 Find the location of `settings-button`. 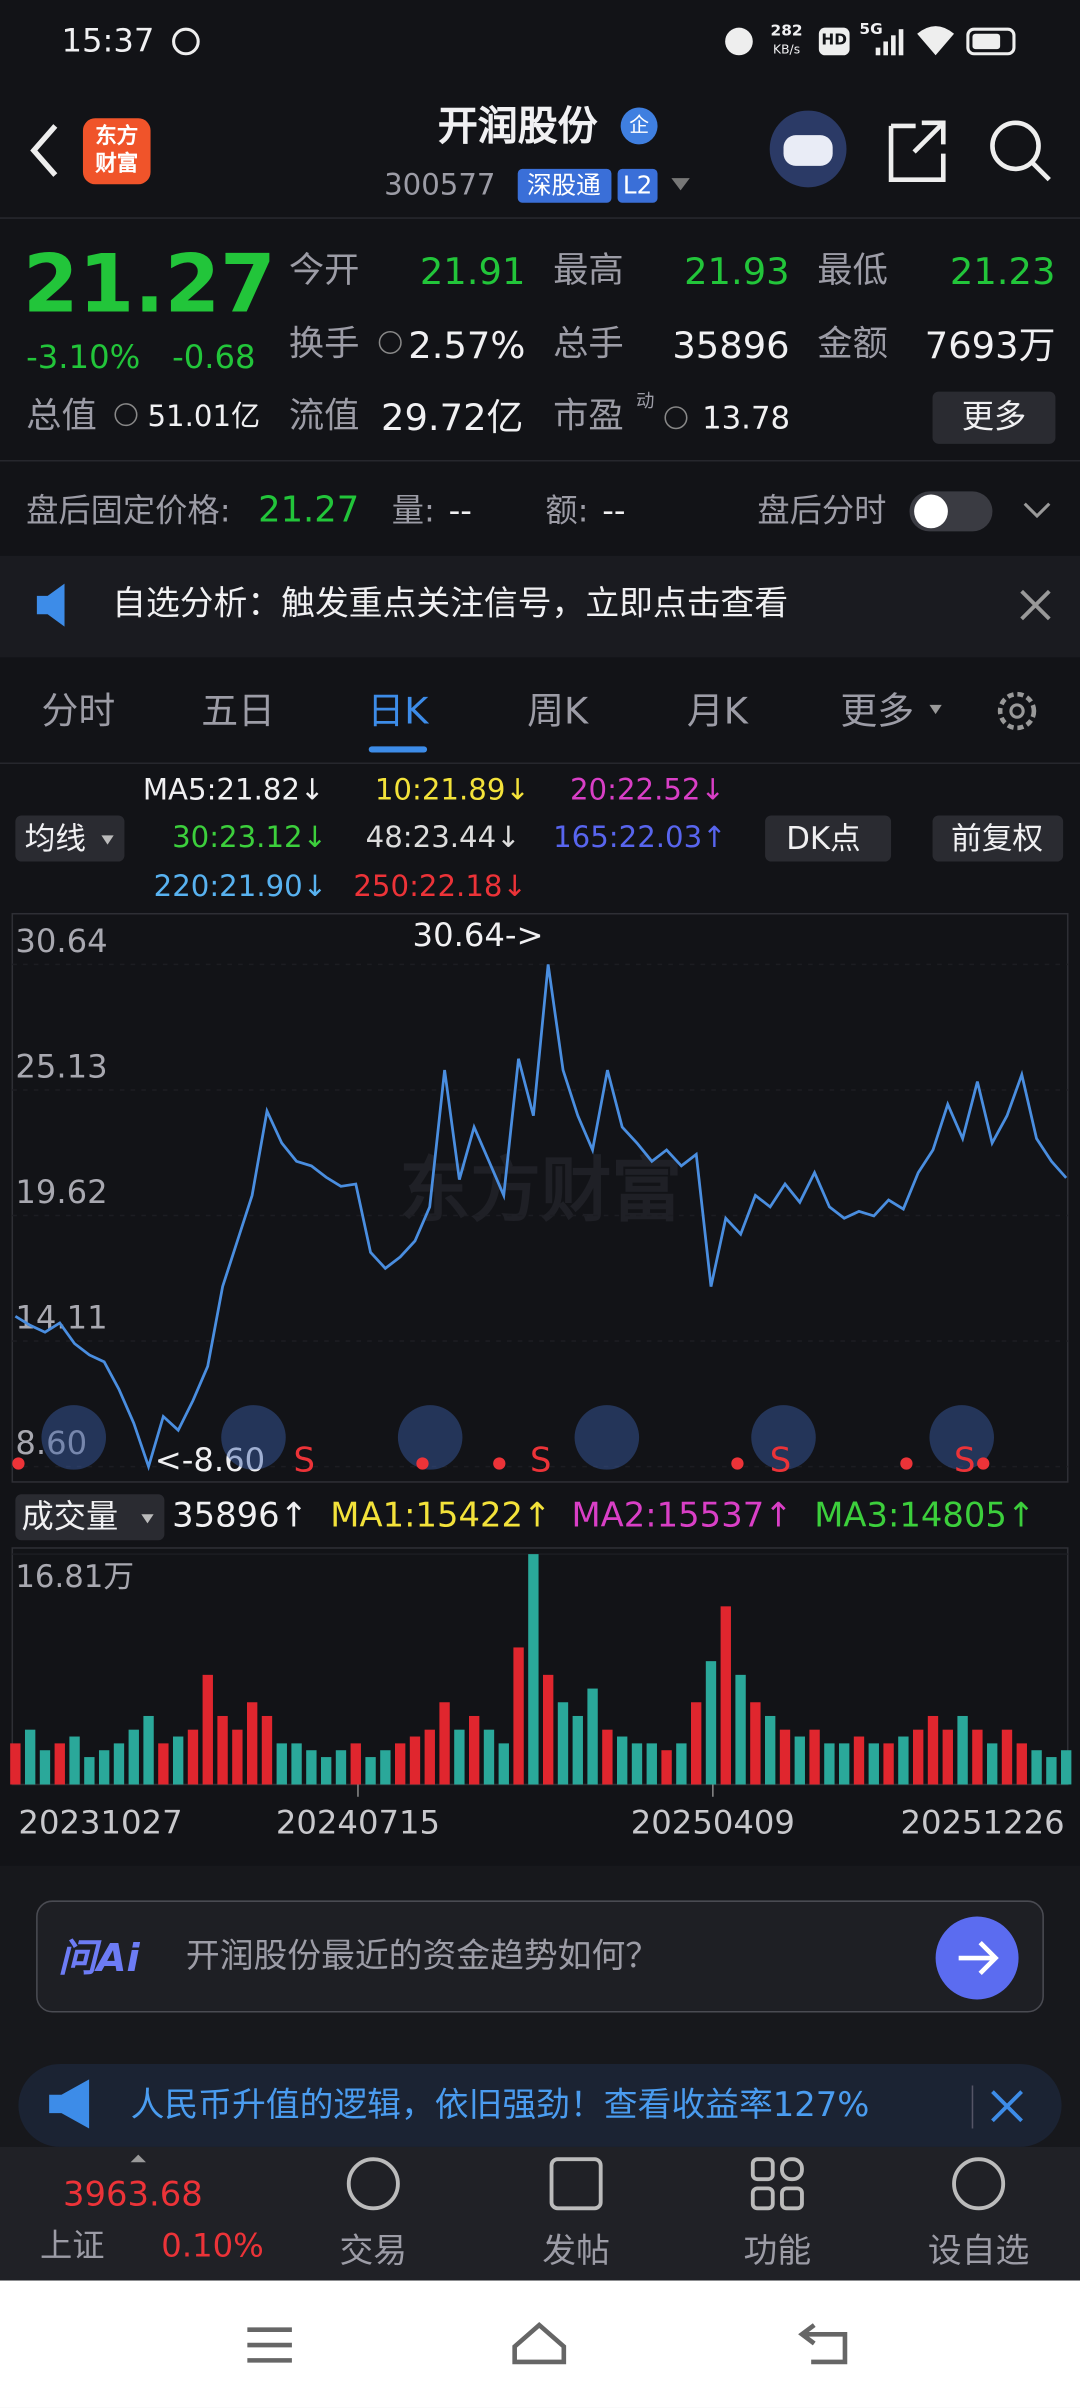

settings-button is located at coordinates (1017, 711).